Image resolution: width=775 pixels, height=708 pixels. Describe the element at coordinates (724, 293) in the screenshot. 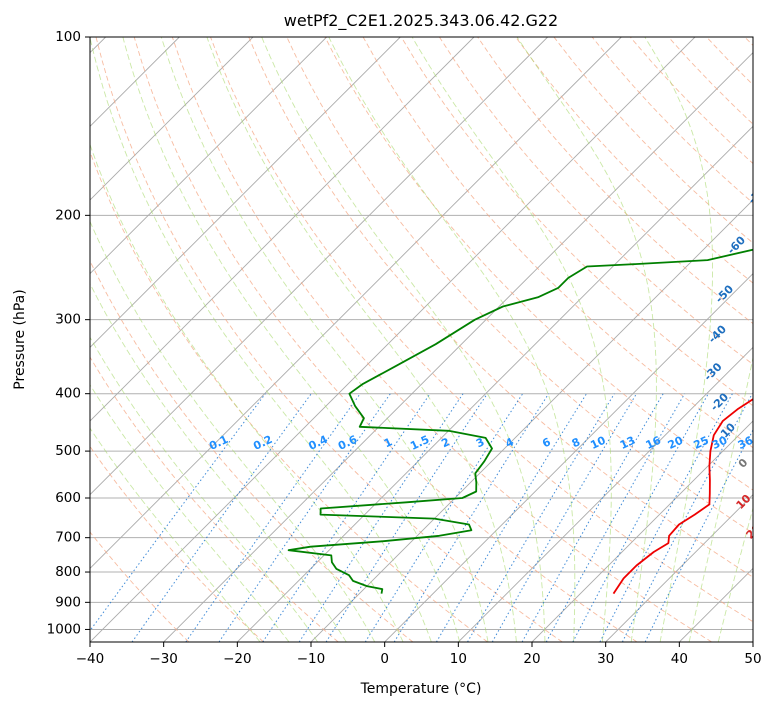

I see `temperature-label: -50` at that location.